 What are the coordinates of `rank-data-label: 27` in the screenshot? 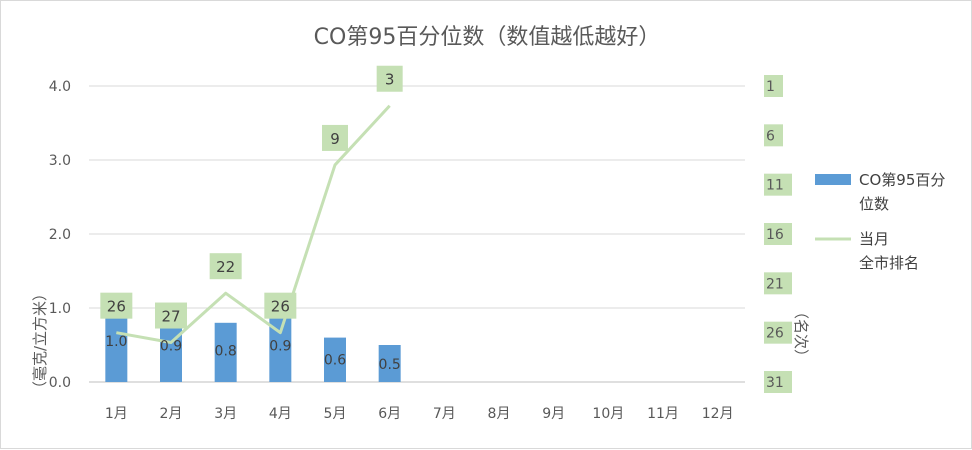 It's located at (170, 317).